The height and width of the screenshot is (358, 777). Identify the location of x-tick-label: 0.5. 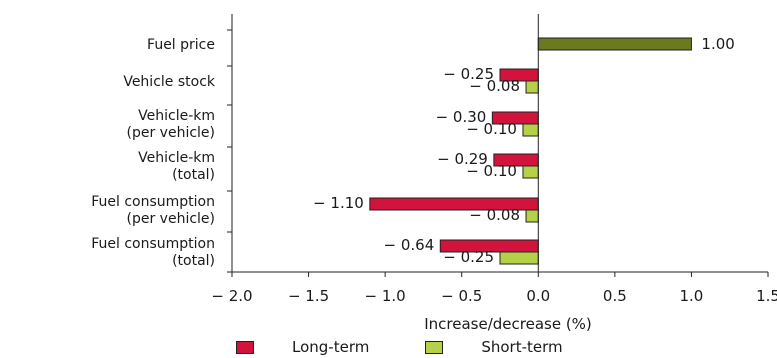
(615, 296).